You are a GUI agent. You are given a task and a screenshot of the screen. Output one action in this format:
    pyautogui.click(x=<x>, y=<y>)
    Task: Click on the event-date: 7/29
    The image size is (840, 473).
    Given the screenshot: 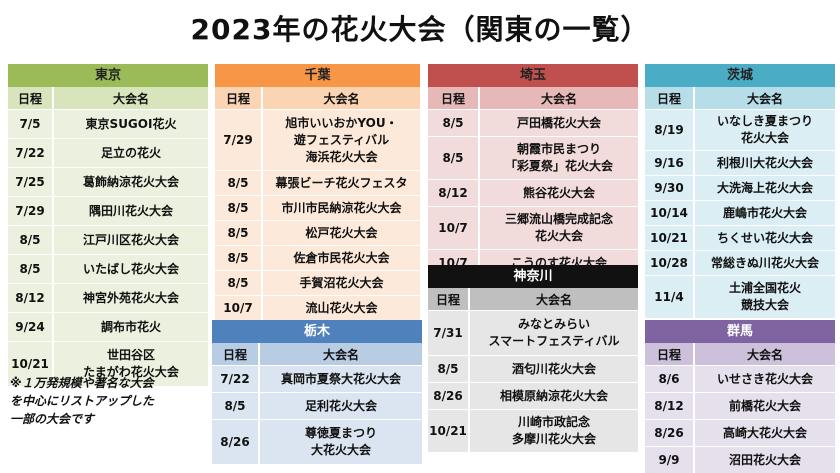 What is the action you would take?
    pyautogui.click(x=239, y=140)
    